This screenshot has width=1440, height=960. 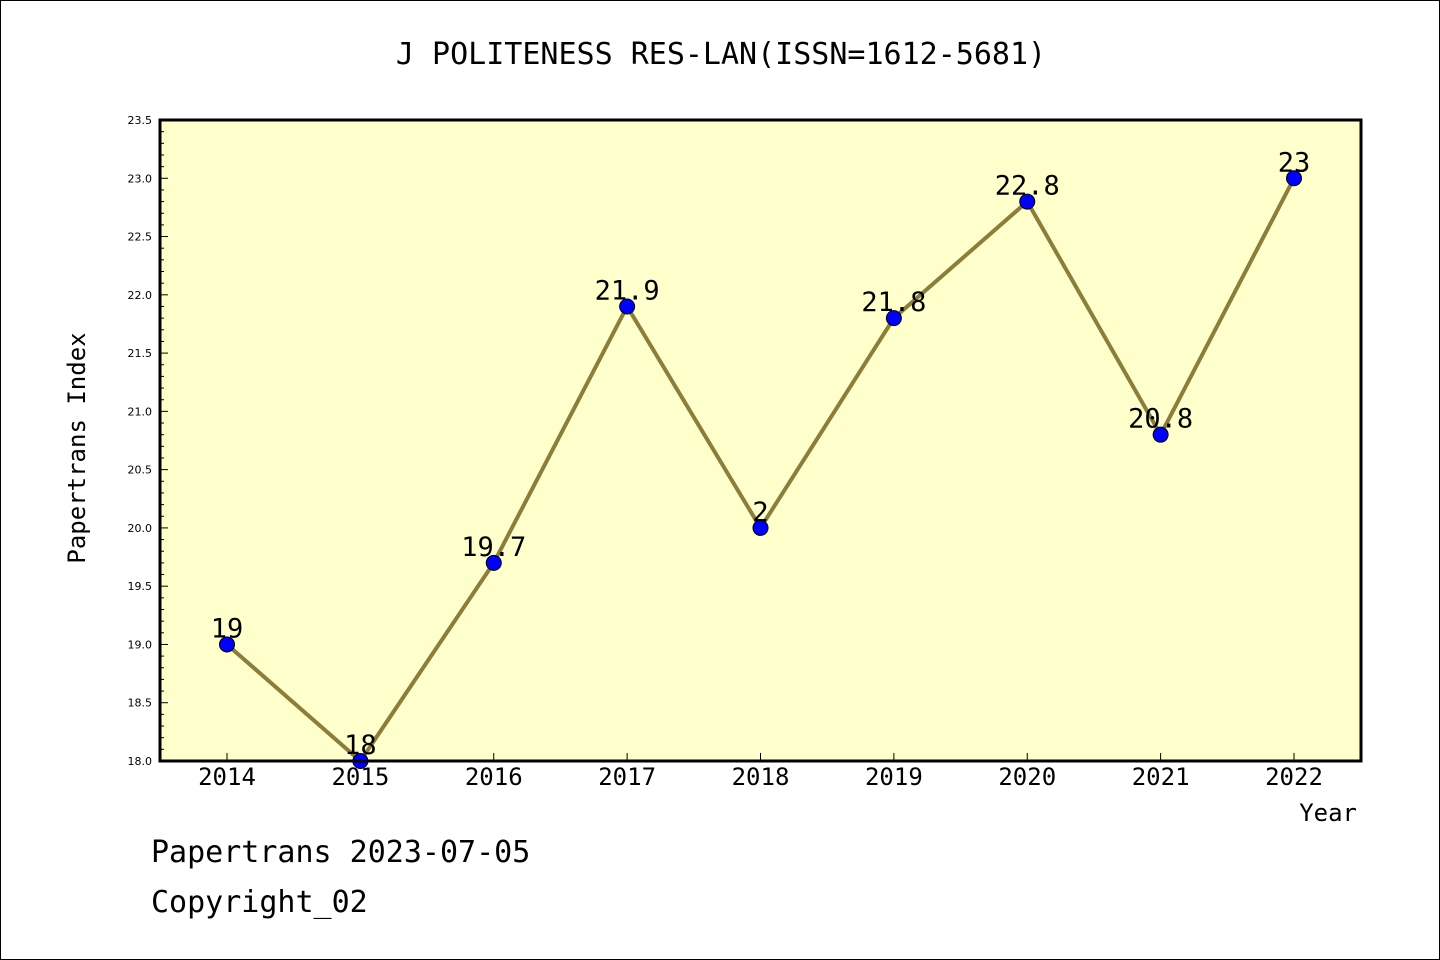 What do you see at coordinates (760, 512) in the screenshot?
I see `data-label: 2` at bounding box center [760, 512].